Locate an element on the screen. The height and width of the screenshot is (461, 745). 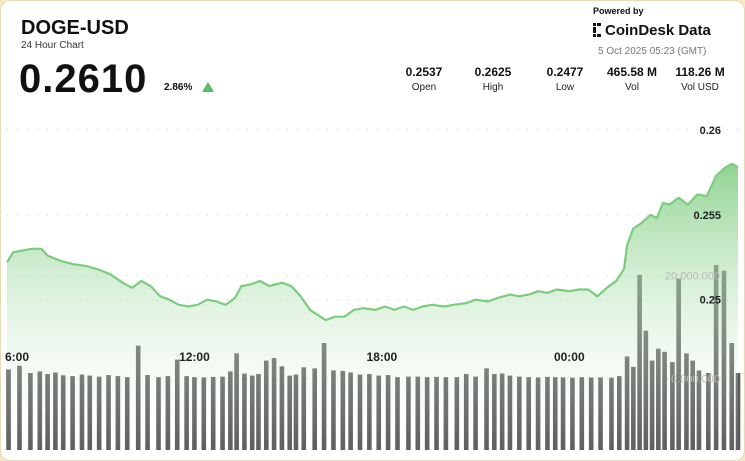
stat-vol-usd-label: Vol USD is located at coordinates (700, 87).